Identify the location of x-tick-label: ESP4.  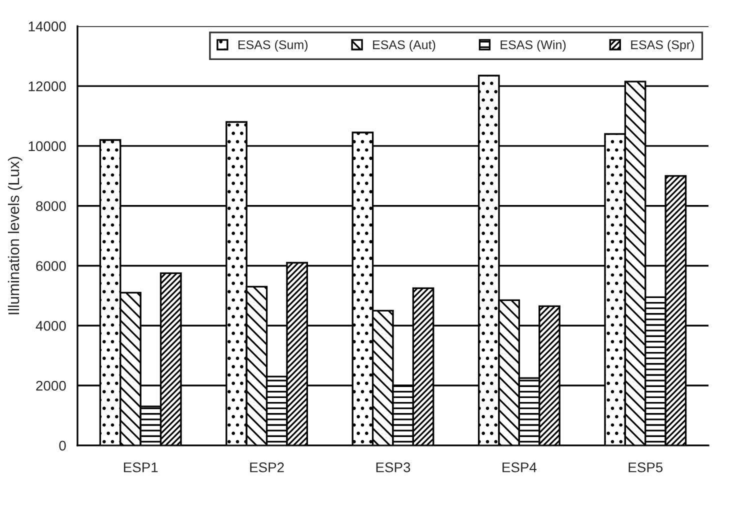
(519, 467).